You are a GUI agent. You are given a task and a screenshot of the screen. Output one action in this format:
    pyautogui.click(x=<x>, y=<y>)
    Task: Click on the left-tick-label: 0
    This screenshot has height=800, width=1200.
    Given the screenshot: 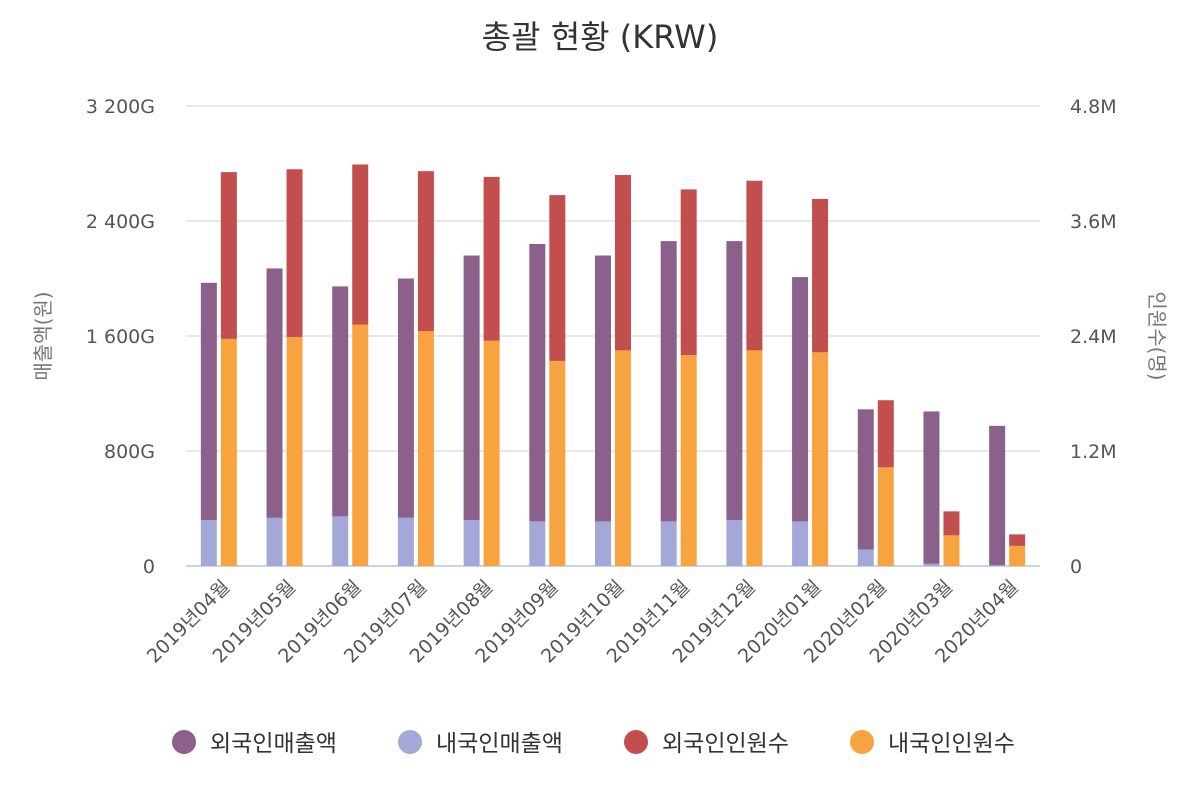 What is the action you would take?
    pyautogui.click(x=149, y=567)
    